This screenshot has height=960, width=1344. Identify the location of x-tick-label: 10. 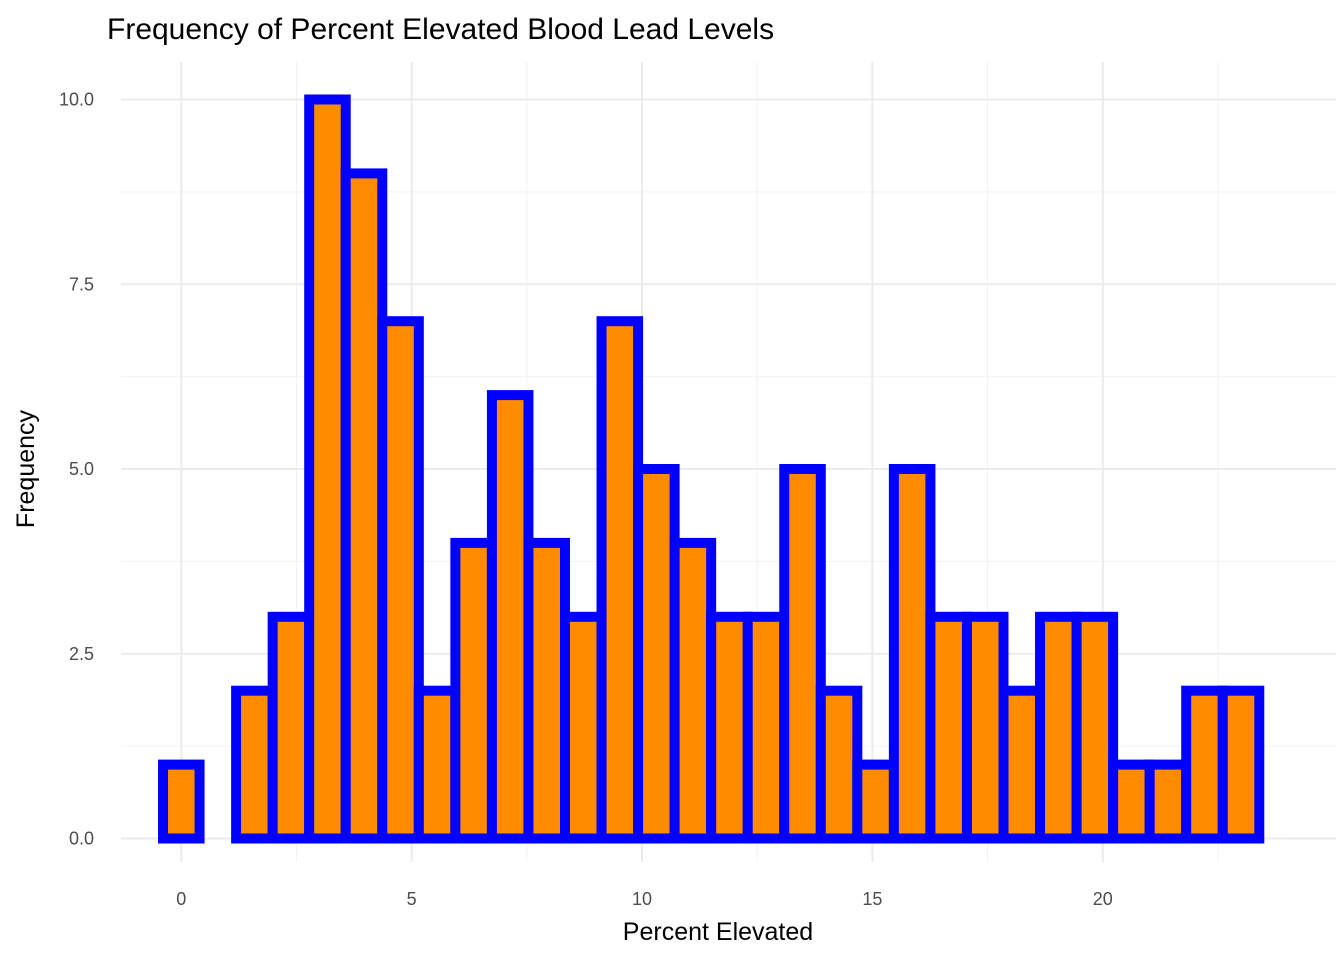
(642, 899).